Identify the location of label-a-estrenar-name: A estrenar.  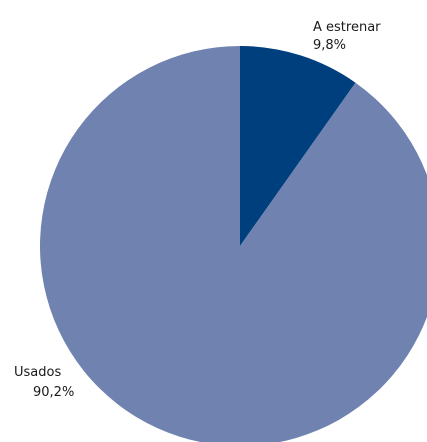
(347, 27).